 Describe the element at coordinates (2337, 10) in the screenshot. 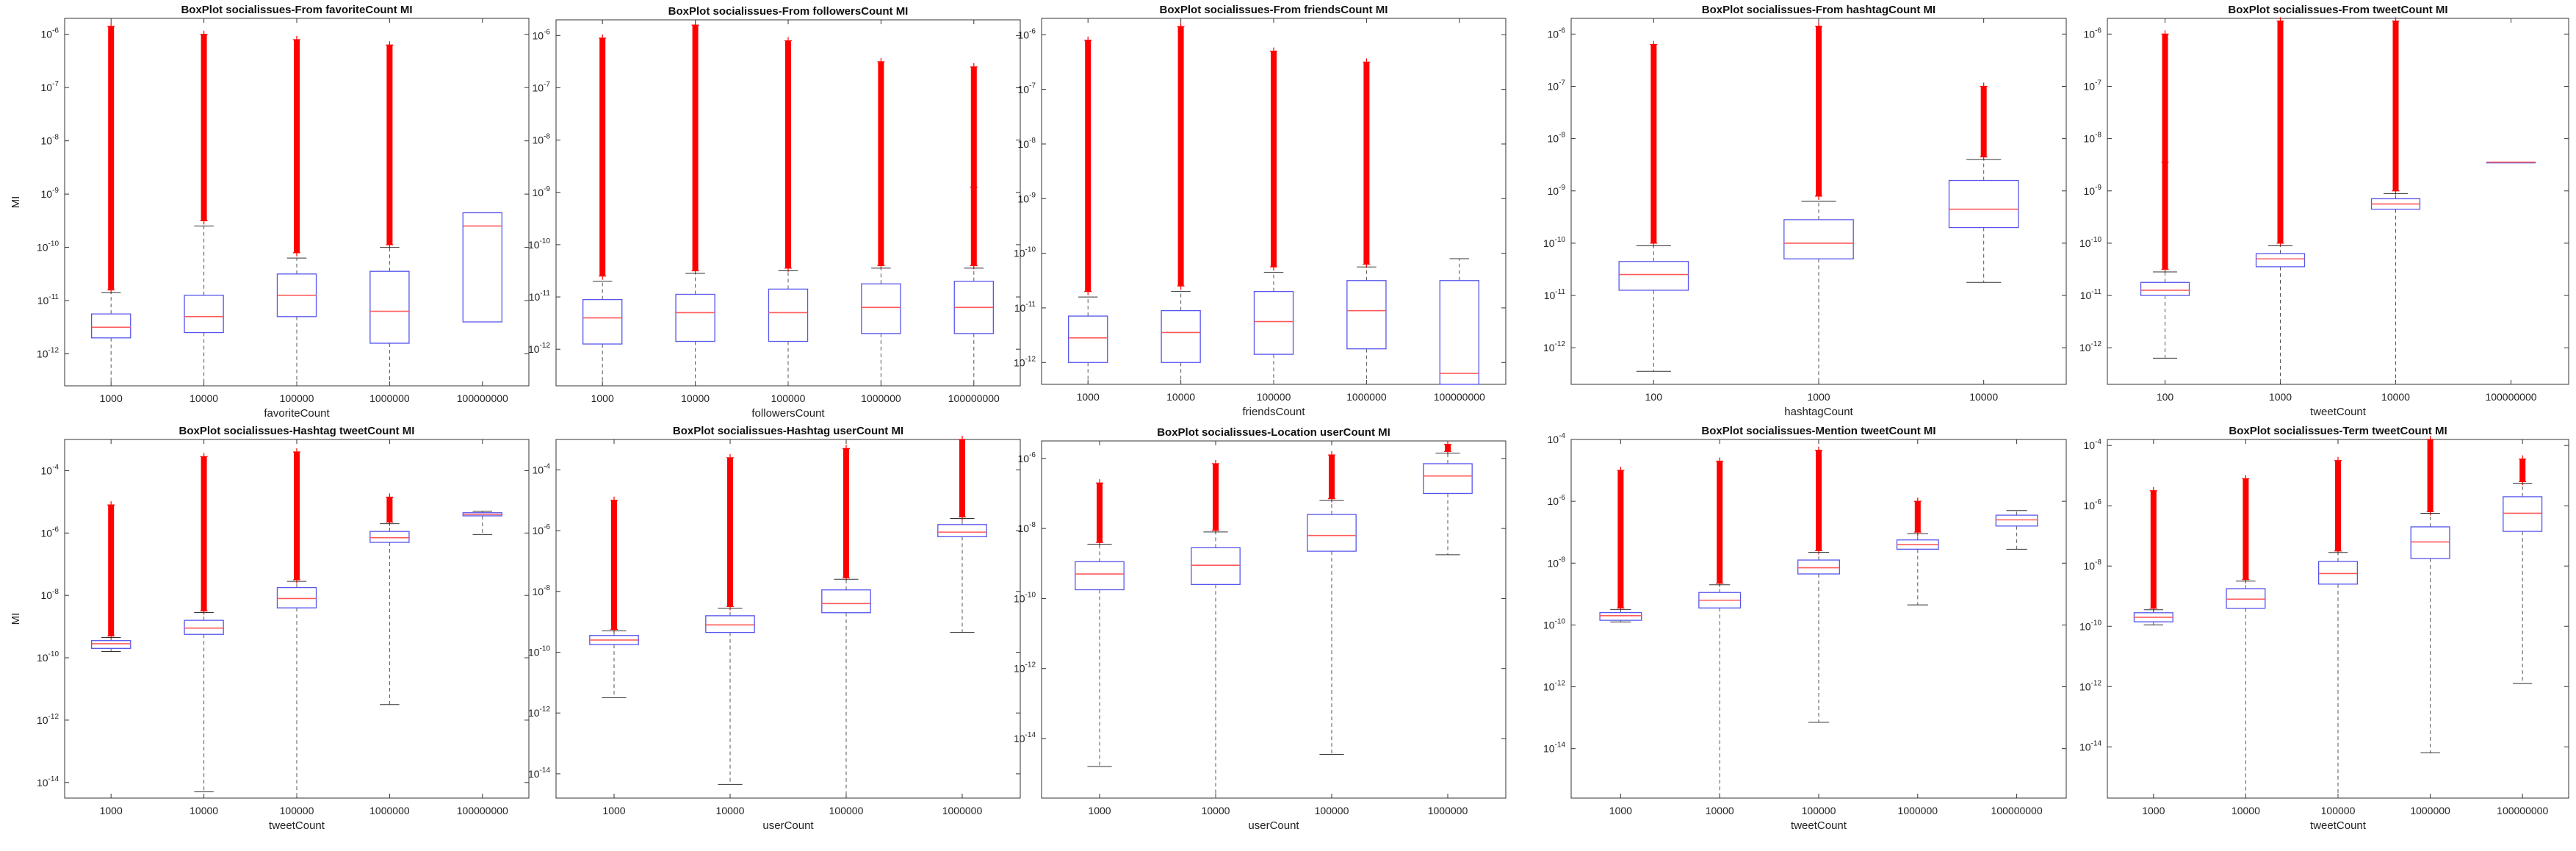

I see `panel-title: BoxPlot socialissues-From tweetCount MI` at that location.